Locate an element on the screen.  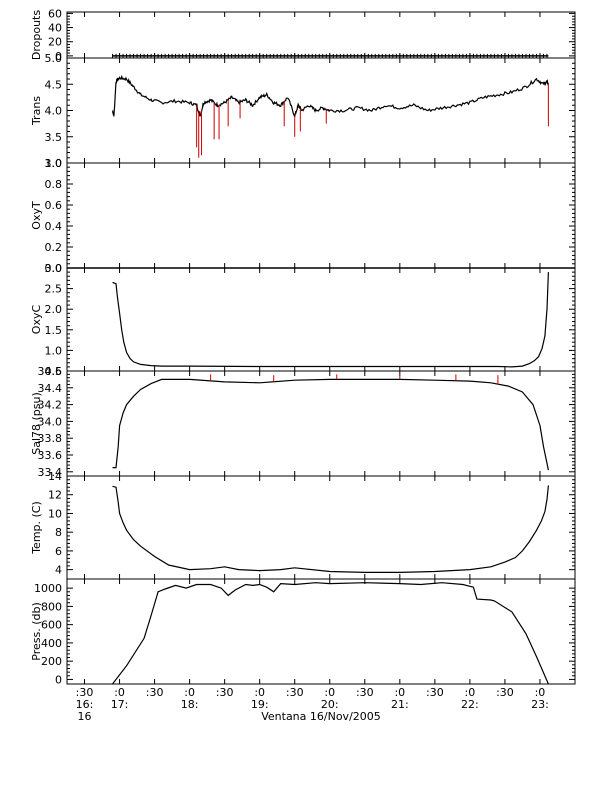
x-day-label: 16 is located at coordinates (85, 716).